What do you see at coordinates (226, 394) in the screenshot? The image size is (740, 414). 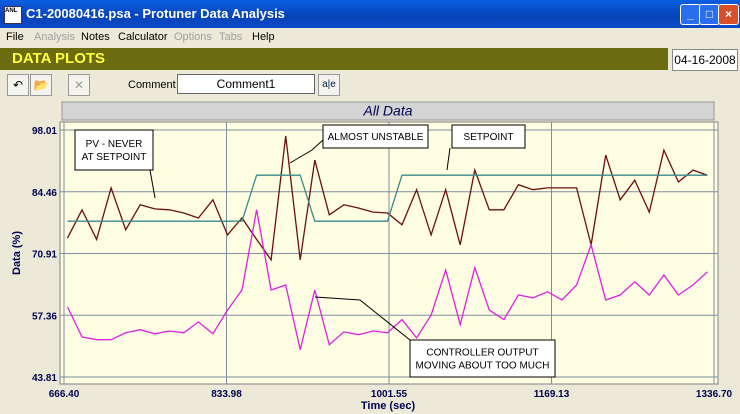 I see `x-tick-label: 833.98` at bounding box center [226, 394].